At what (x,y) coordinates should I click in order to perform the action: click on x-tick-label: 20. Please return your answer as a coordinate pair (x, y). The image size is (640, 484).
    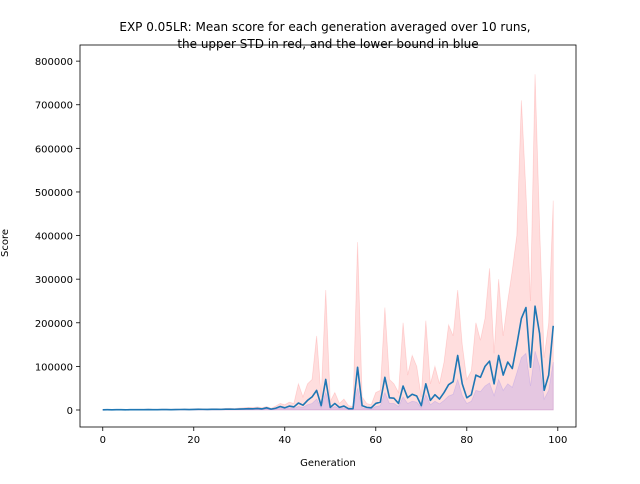
    Looking at the image, I should click on (193, 440).